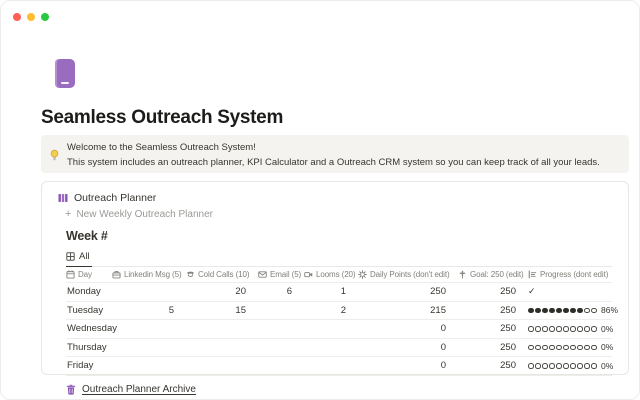 This screenshot has width=640, height=400. I want to click on column-header-label: Cold Calls (10), so click(224, 274).